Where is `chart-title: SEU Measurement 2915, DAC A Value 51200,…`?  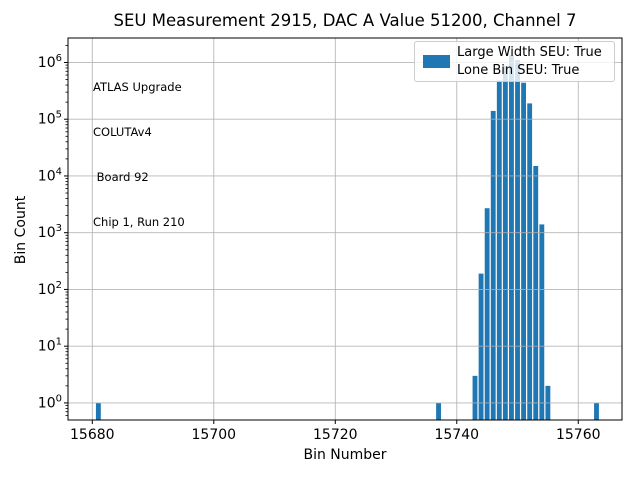 chart-title: SEU Measurement 2915, DAC A Value 51200,… is located at coordinates (345, 20).